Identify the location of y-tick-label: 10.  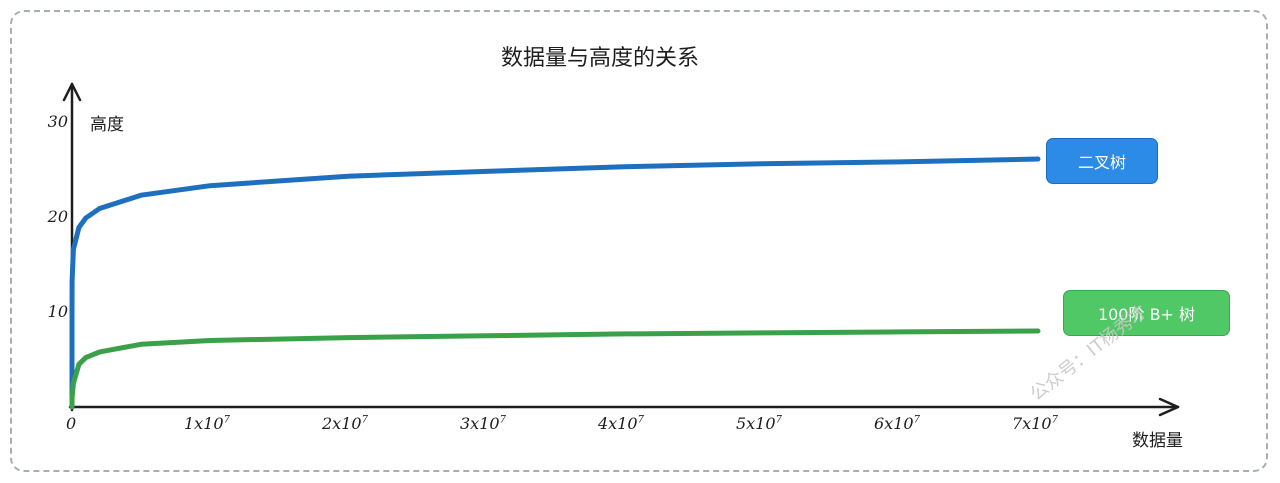
(57, 311).